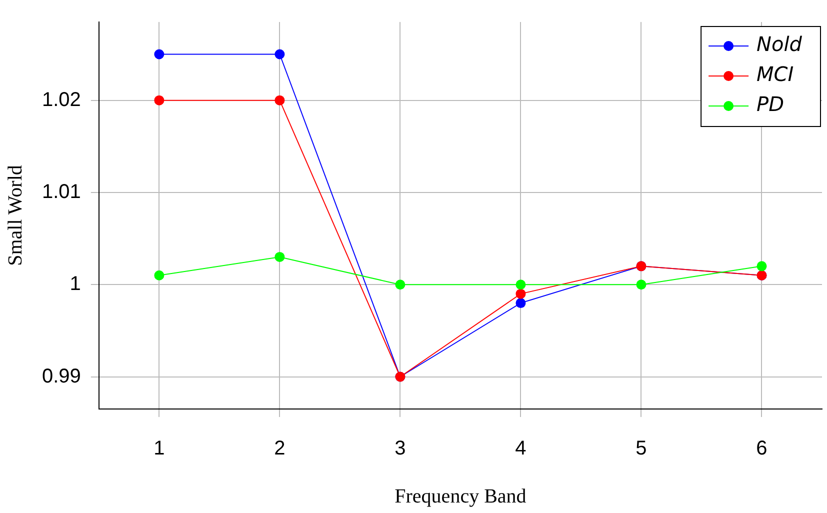  Describe the element at coordinates (400, 449) in the screenshot. I see `x-tick-label: 3` at that location.